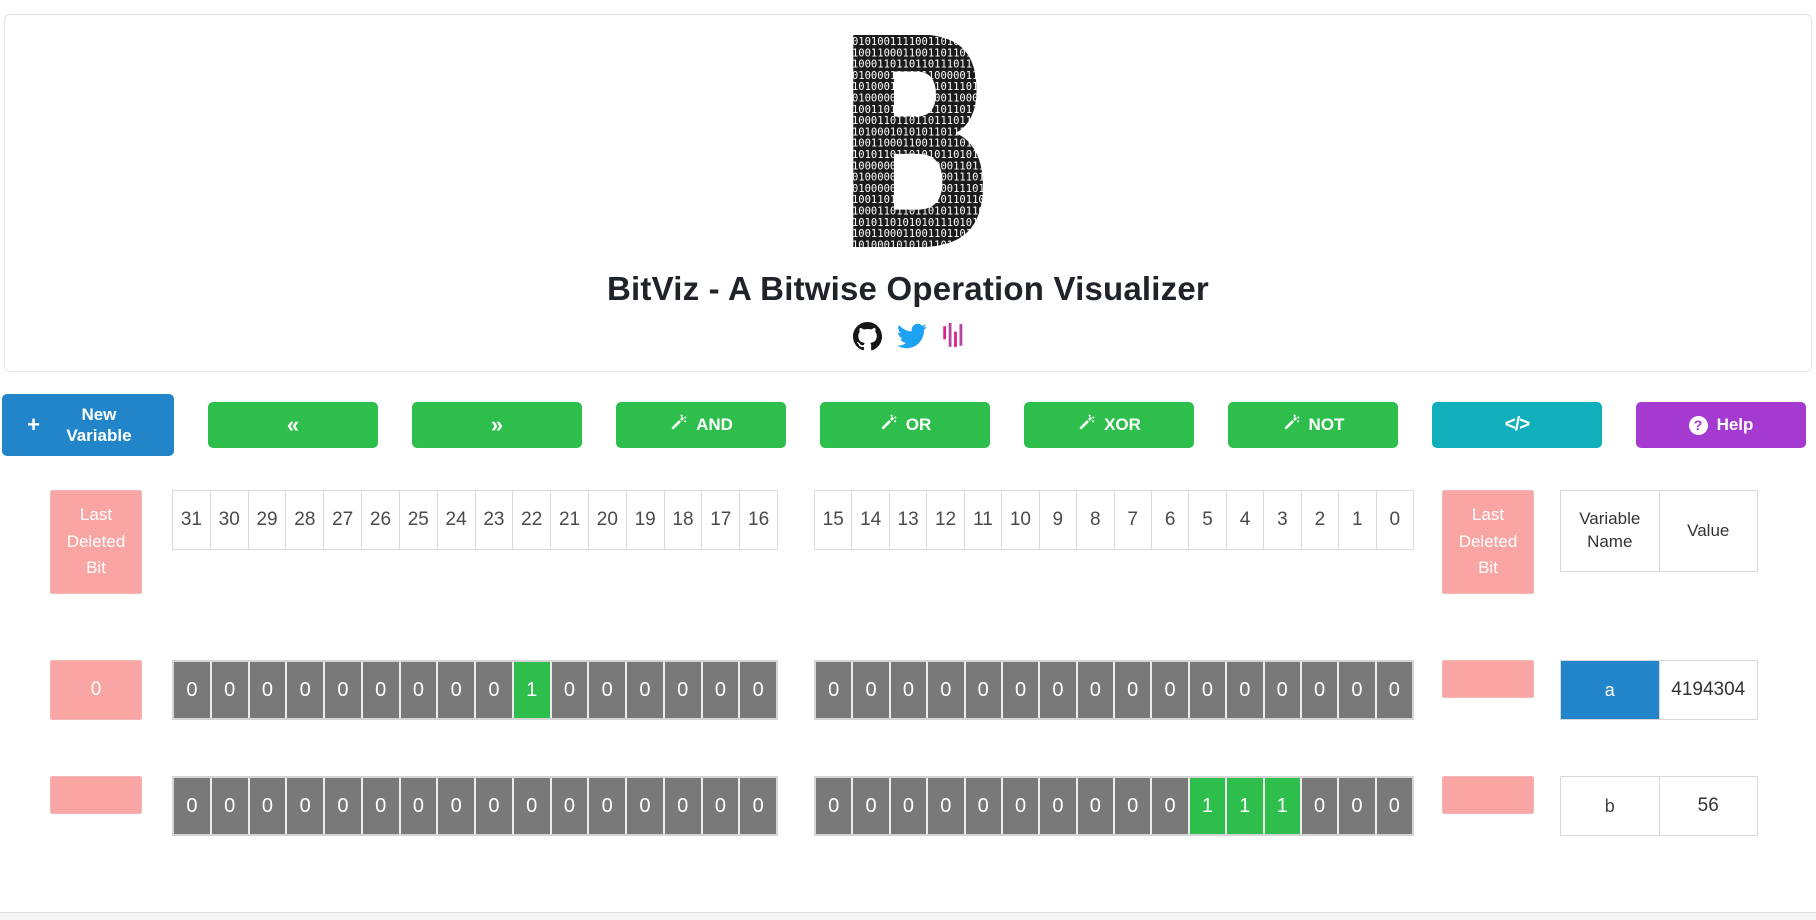 Image resolution: width=1816 pixels, height=920 pixels. What do you see at coordinates (1610, 690) in the screenshot?
I see `variable-name-cell: a` at bounding box center [1610, 690].